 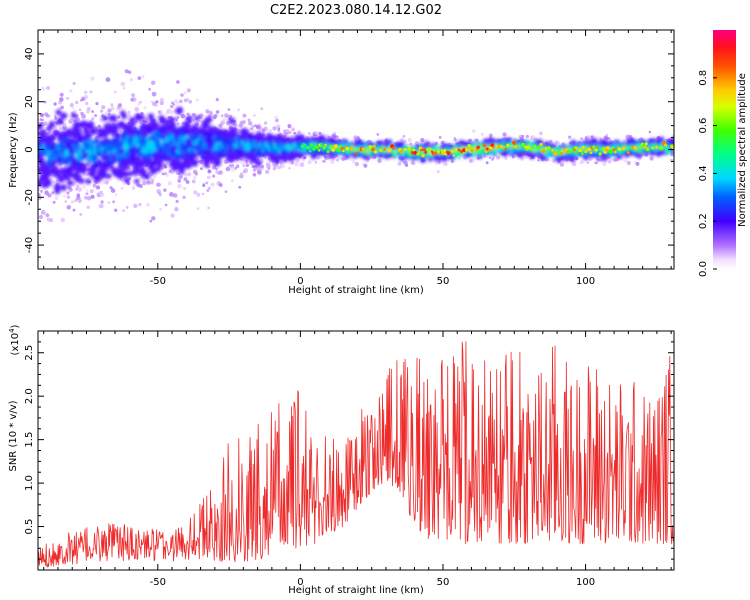 I want to click on y-tick-label: 2.0, so click(x=29, y=396).